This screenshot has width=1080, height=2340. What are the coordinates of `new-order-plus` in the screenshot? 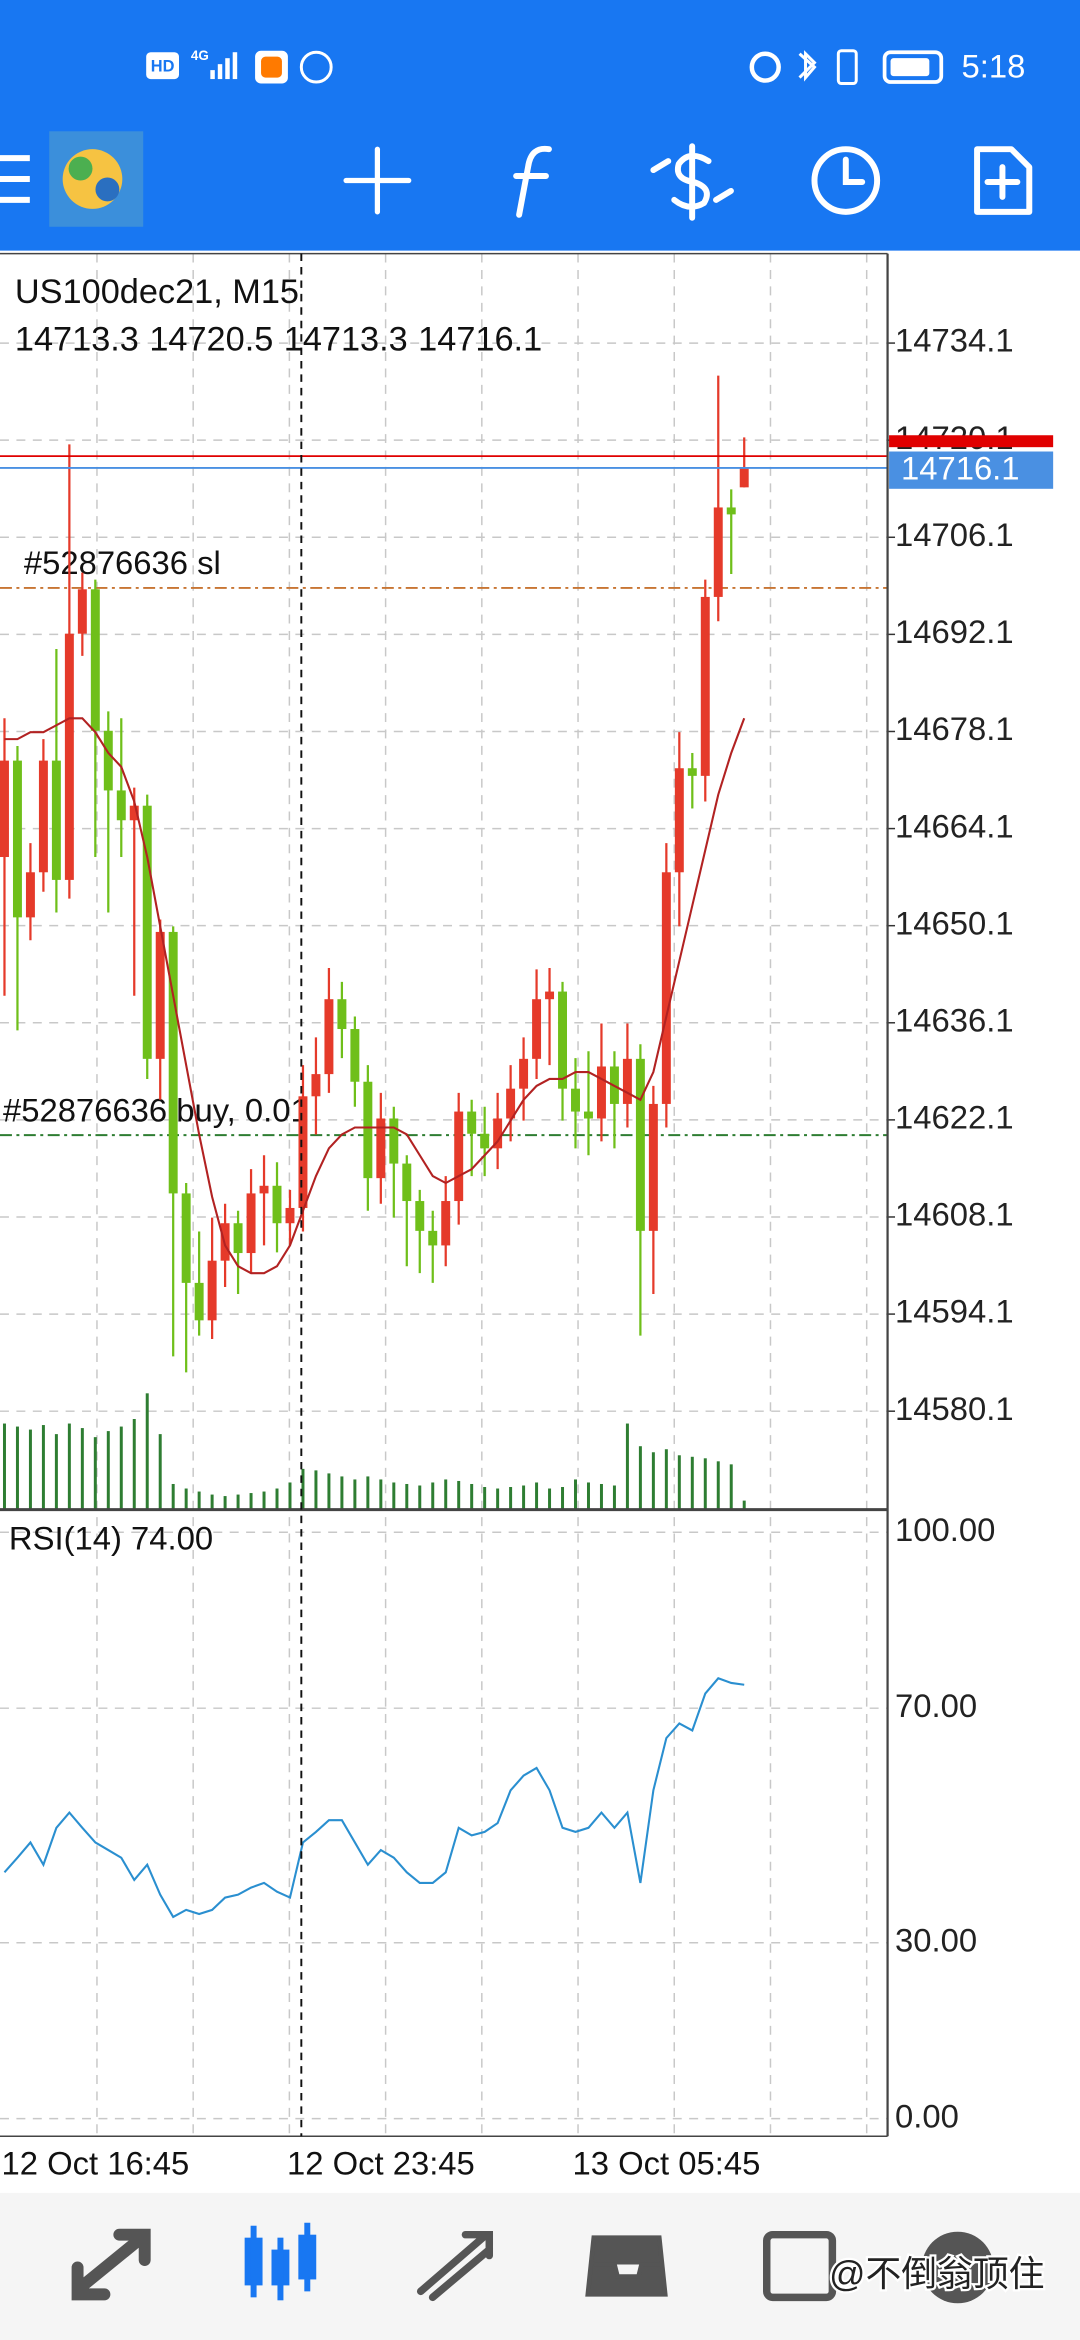 It's located at (1002, 182).